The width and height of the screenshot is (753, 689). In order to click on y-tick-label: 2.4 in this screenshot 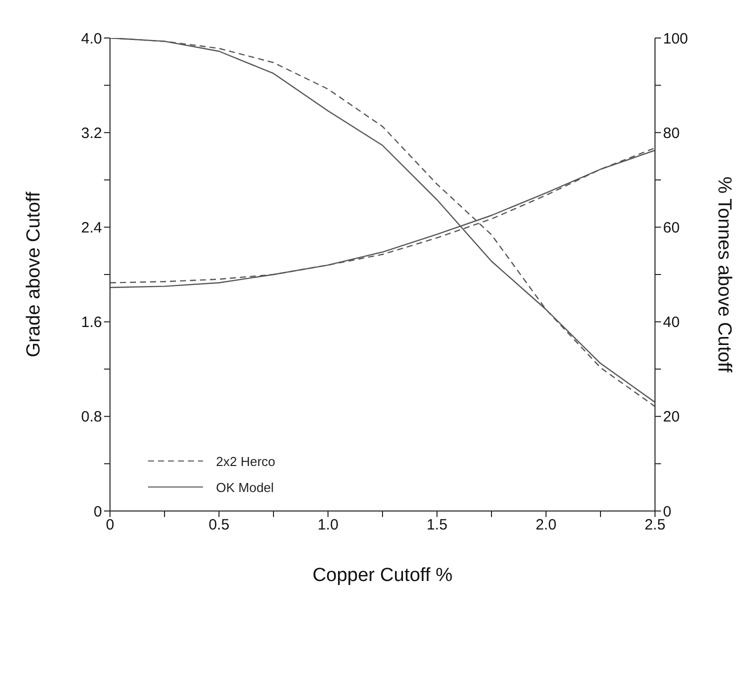, I will do `click(91, 228)`.